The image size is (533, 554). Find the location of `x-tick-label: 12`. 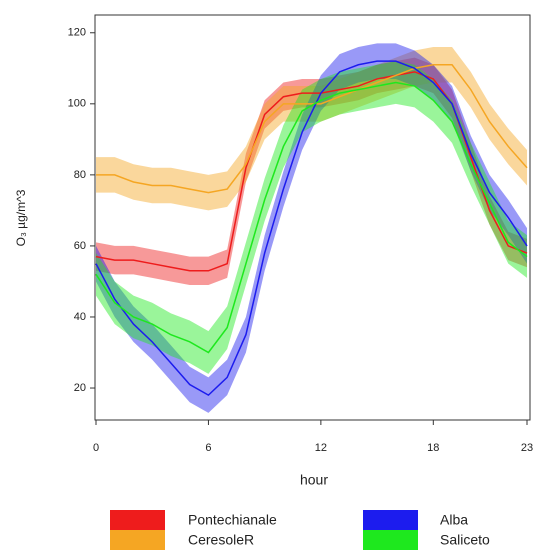

x-tick-label: 12 is located at coordinates (321, 448).